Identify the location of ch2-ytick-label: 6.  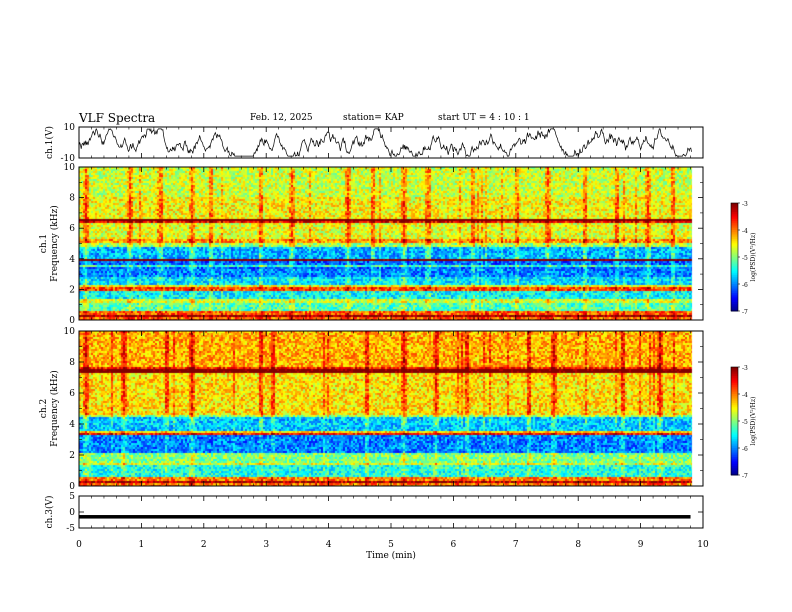
(72, 394).